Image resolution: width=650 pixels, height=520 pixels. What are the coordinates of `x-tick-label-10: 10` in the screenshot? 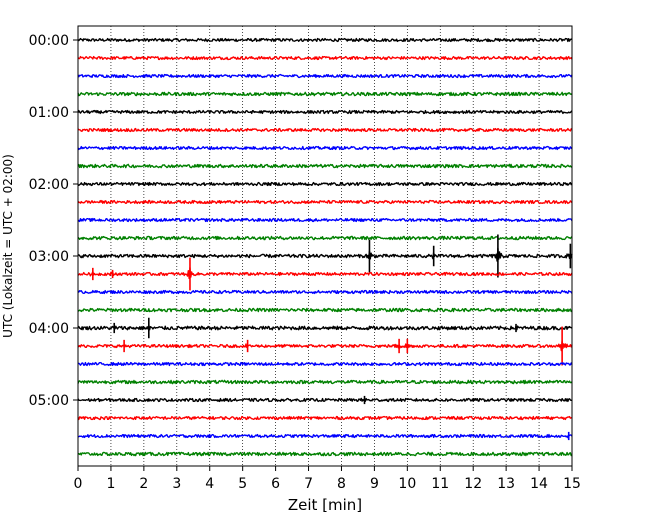 It's located at (407, 484).